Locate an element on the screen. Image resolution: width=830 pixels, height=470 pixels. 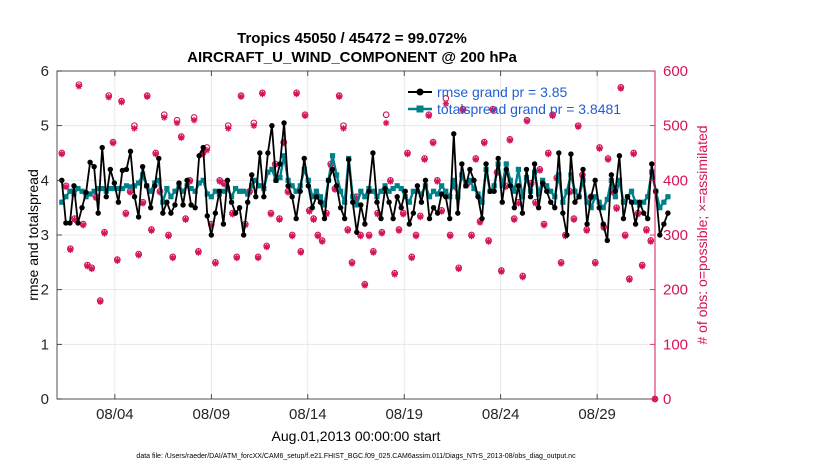
legend-rmse-label: rmse grand pr = 3.85 is located at coordinates (502, 92).